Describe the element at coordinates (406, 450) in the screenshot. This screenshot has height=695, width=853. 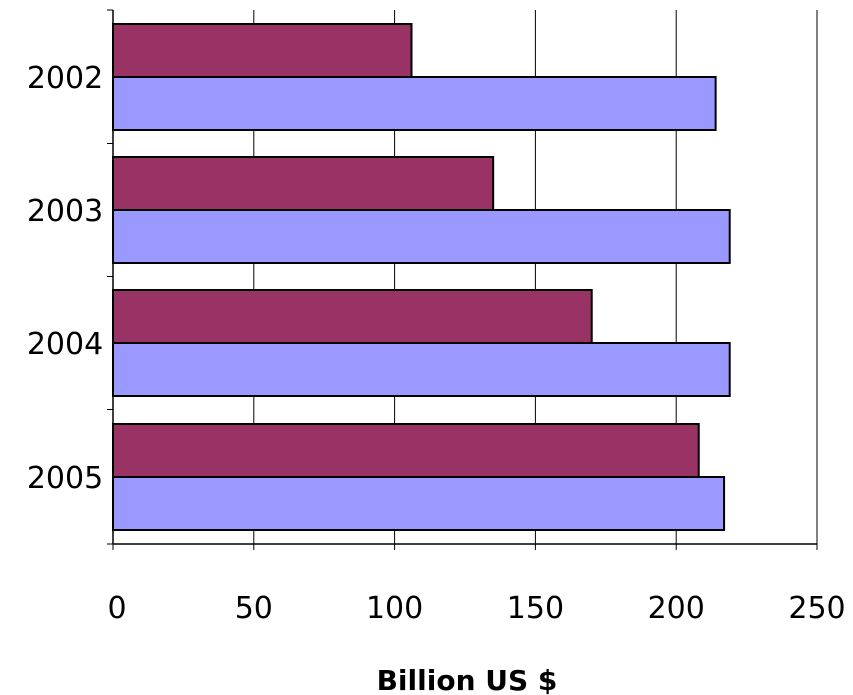
I see `bar-series1-2005` at that location.